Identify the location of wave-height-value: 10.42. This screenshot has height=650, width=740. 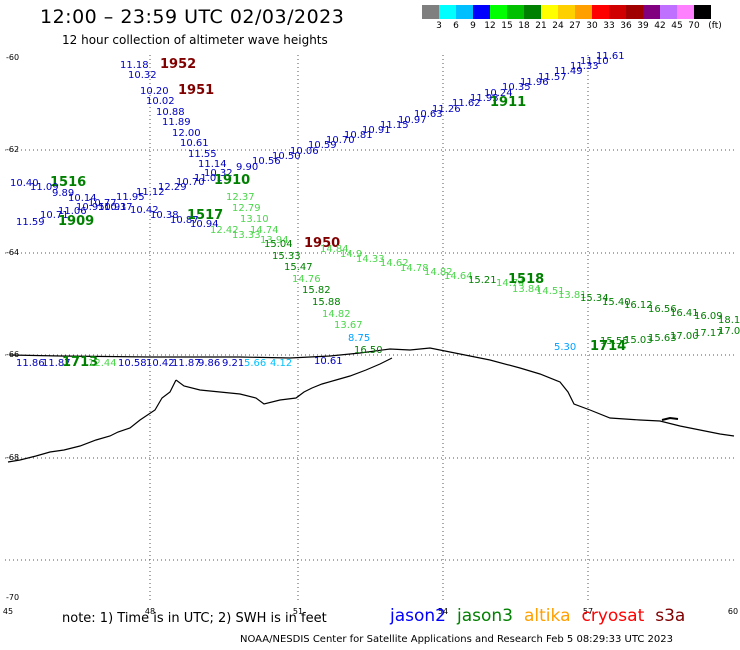
(160, 363).